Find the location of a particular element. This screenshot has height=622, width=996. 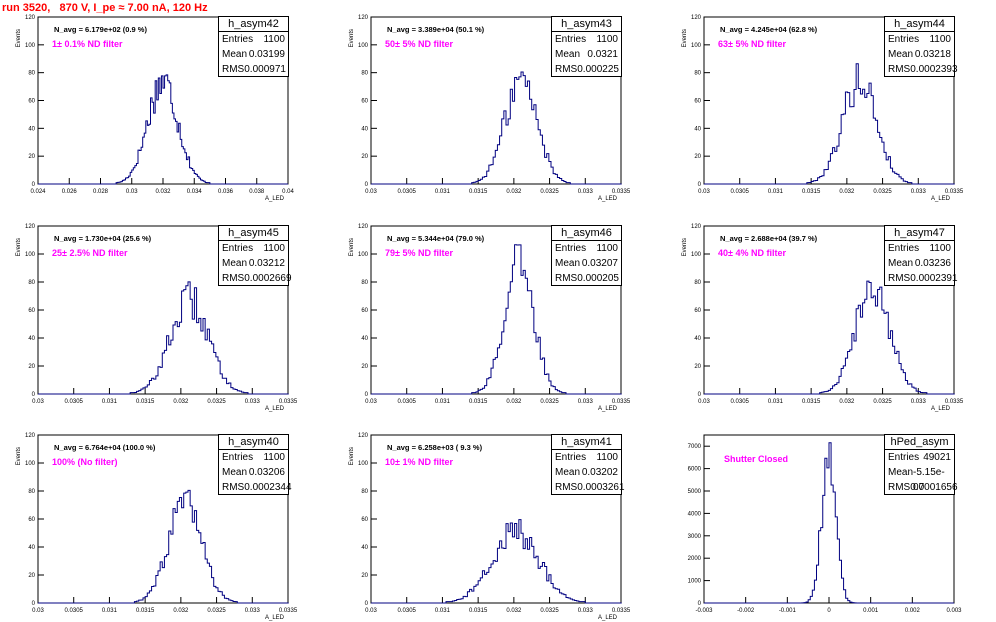

histogram-panel-h_asym44 is located at coordinates (829, 100).